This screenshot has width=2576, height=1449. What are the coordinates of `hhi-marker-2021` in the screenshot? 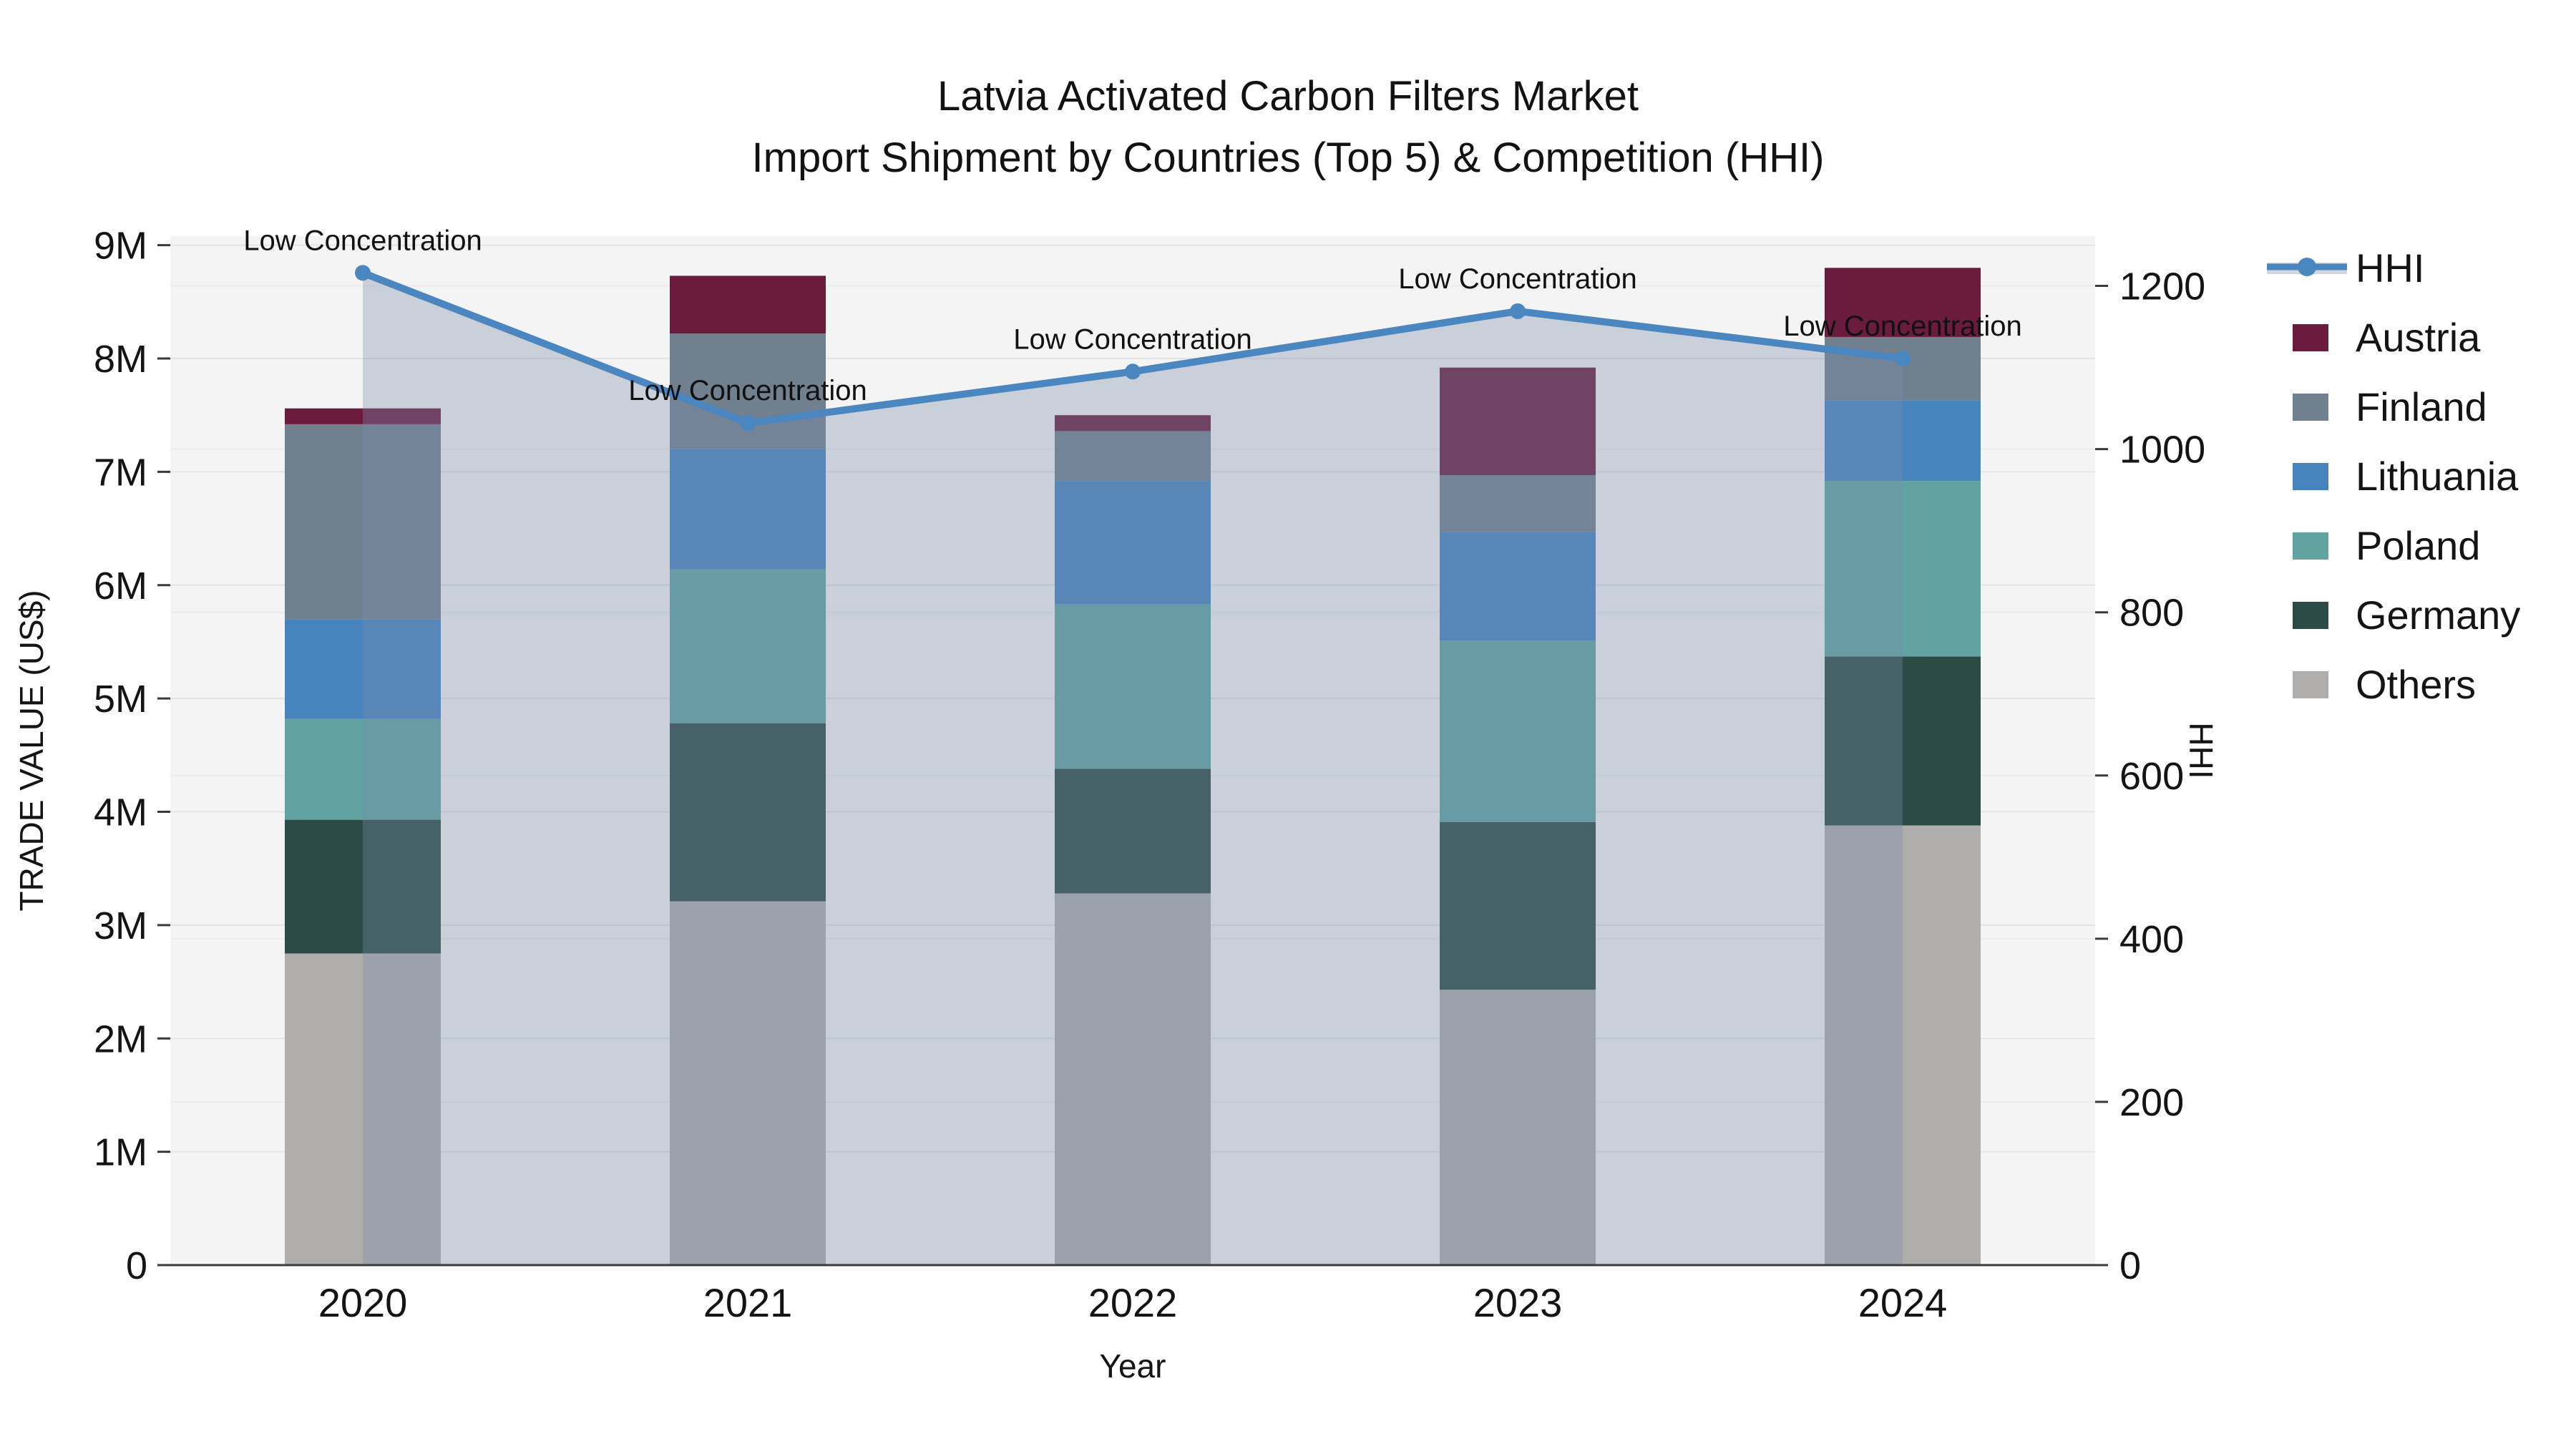 It's located at (748, 423).